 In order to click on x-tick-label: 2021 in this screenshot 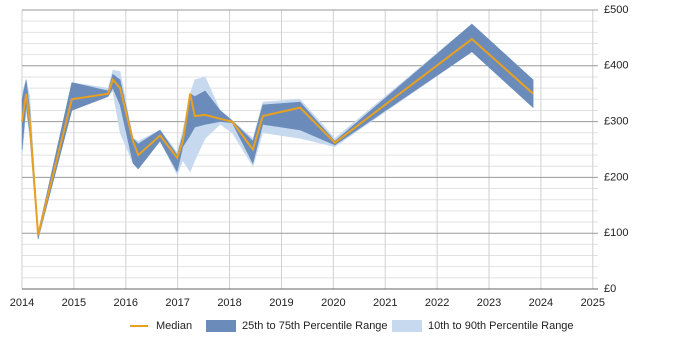, I will do `click(385, 303)`.